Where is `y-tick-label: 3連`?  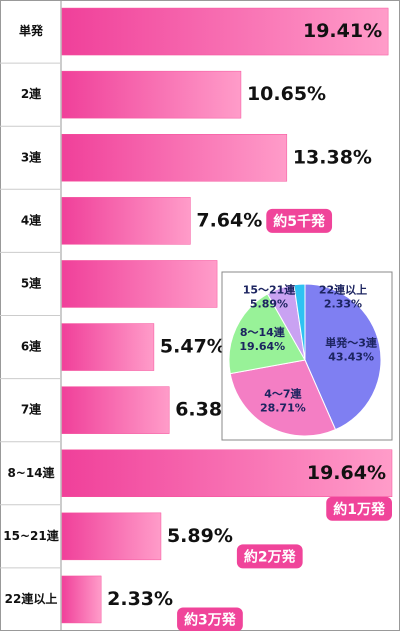 y-tick-label: 3連 is located at coordinates (31, 156).